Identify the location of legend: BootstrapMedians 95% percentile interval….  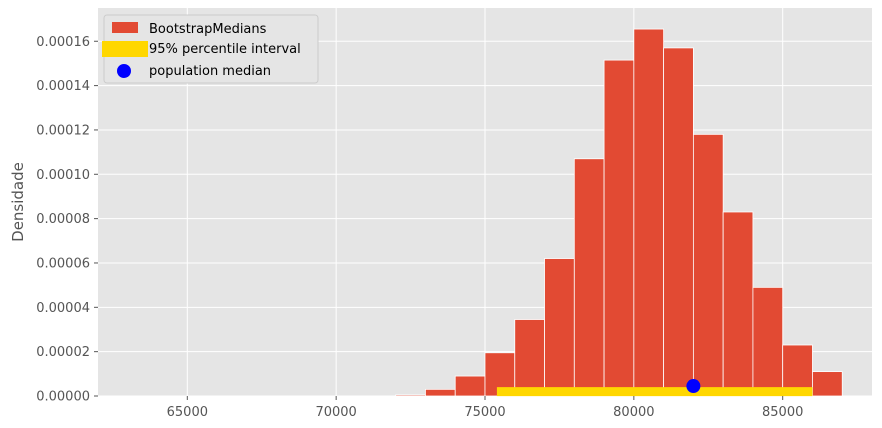
(210, 49).